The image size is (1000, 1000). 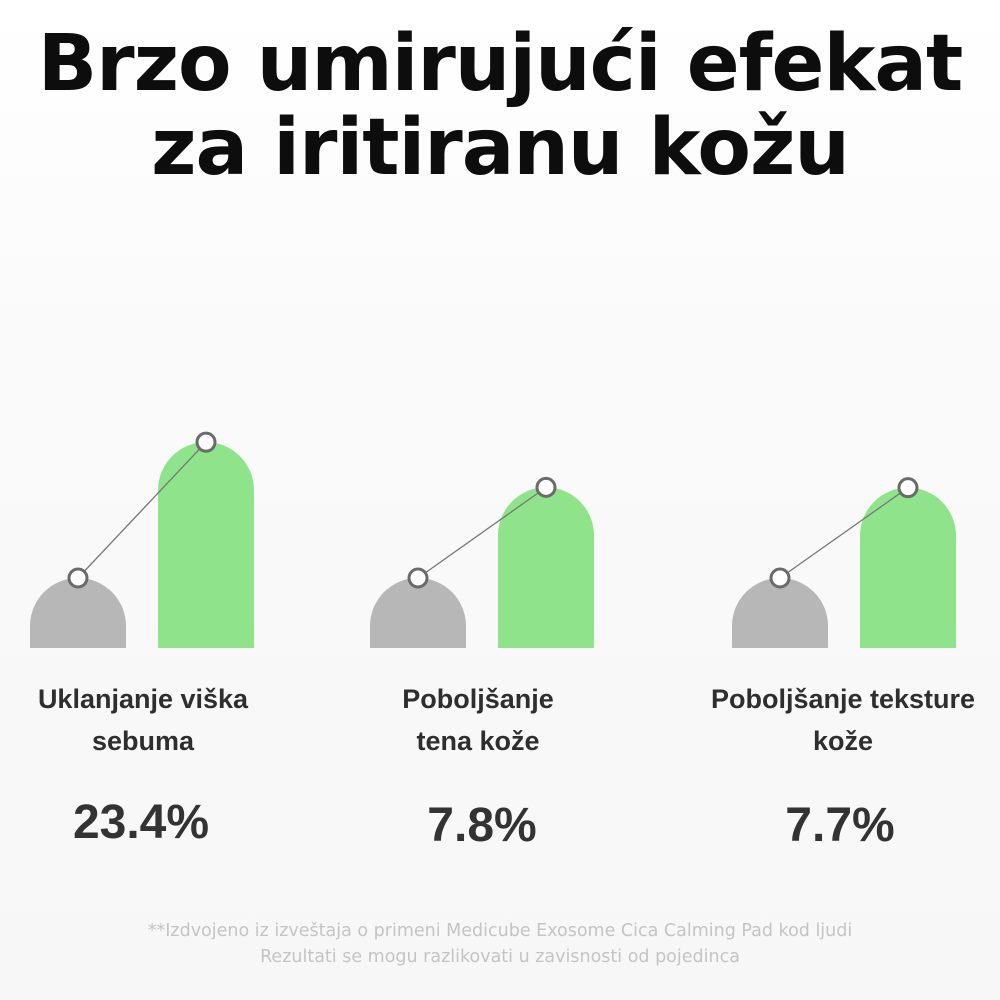 I want to click on before-marker-sebum, so click(x=78, y=578).